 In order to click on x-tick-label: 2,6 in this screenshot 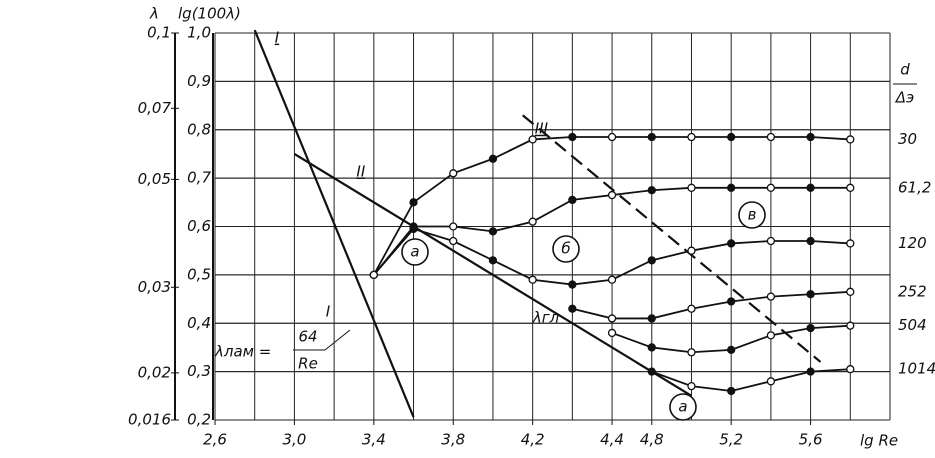, I will do `click(215, 440)`.